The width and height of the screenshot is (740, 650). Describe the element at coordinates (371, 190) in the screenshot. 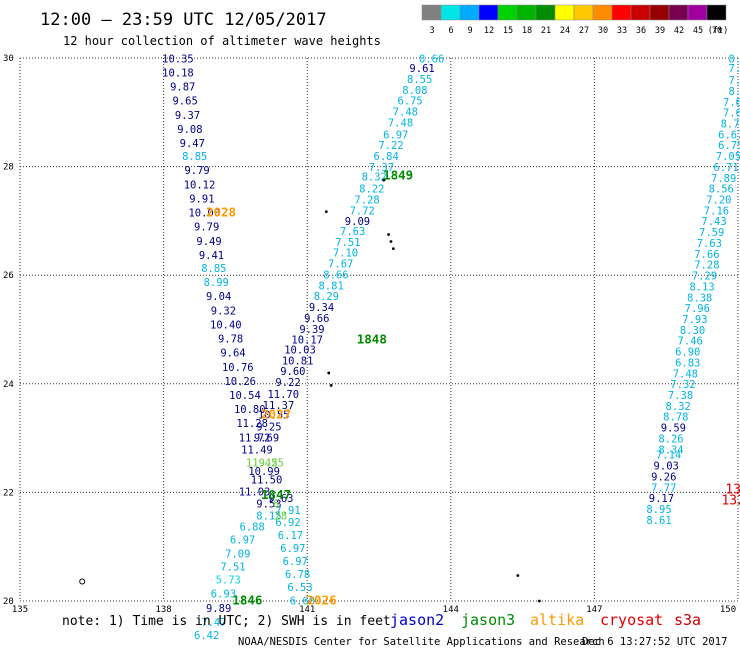

I see `wave-height-label: 8.22` at that location.